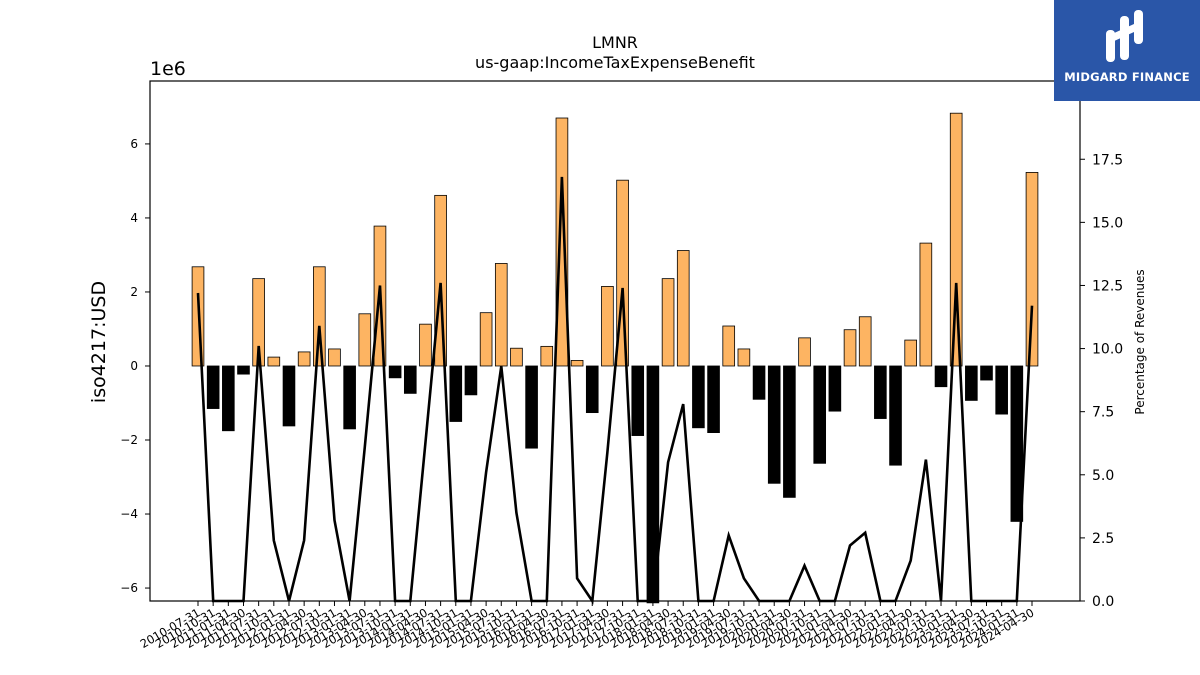  What do you see at coordinates (134, 366) in the screenshot?
I see `y-tick-label: 0` at bounding box center [134, 366].